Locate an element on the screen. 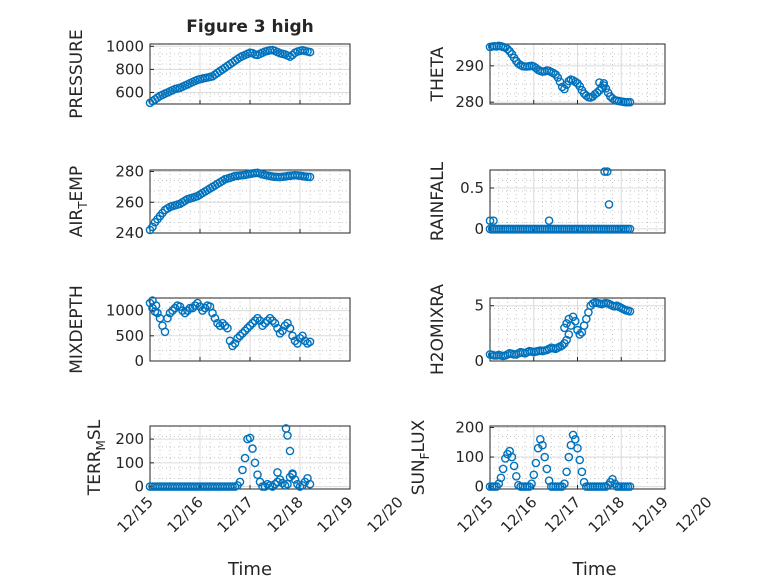 This screenshot has height=588, width=778. x-axis-sun_flux: 12/15 12/16 12/17 12/18 12/19 12/20 Time is located at coordinates (585, 536).